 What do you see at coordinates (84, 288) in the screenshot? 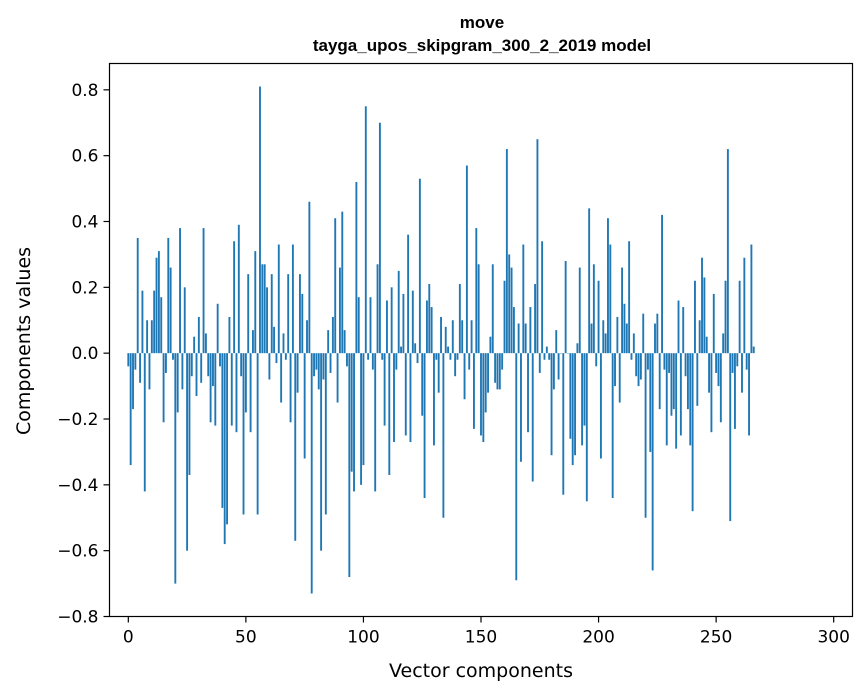
I see `y-tick-label: 0.2` at bounding box center [84, 288].